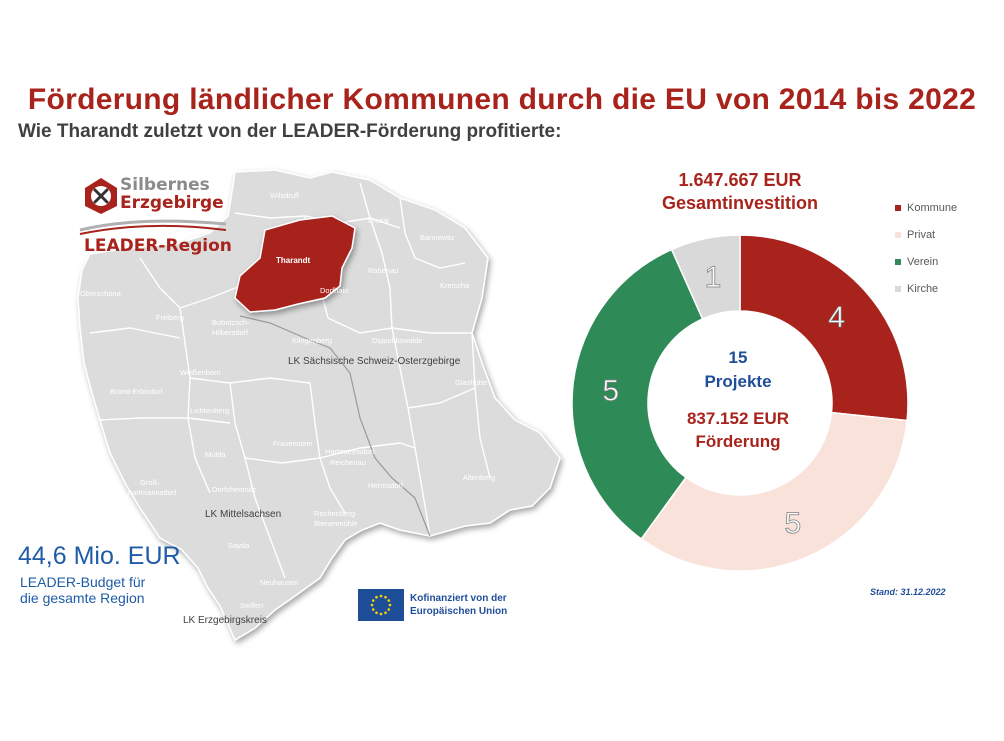 The image size is (1004, 741). Describe the element at coordinates (475, 605) in the screenshot. I see `eu-cofinanced: Kofinanziert von der Europäischen Union` at that location.